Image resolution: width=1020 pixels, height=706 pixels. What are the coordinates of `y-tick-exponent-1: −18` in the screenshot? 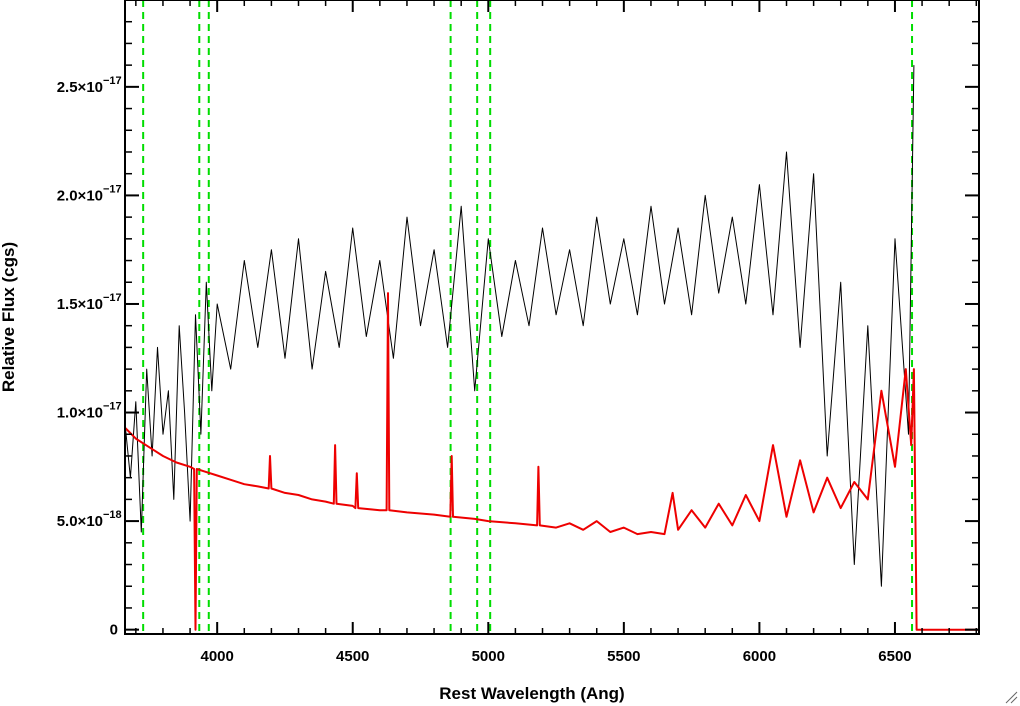 It's located at (112, 515).